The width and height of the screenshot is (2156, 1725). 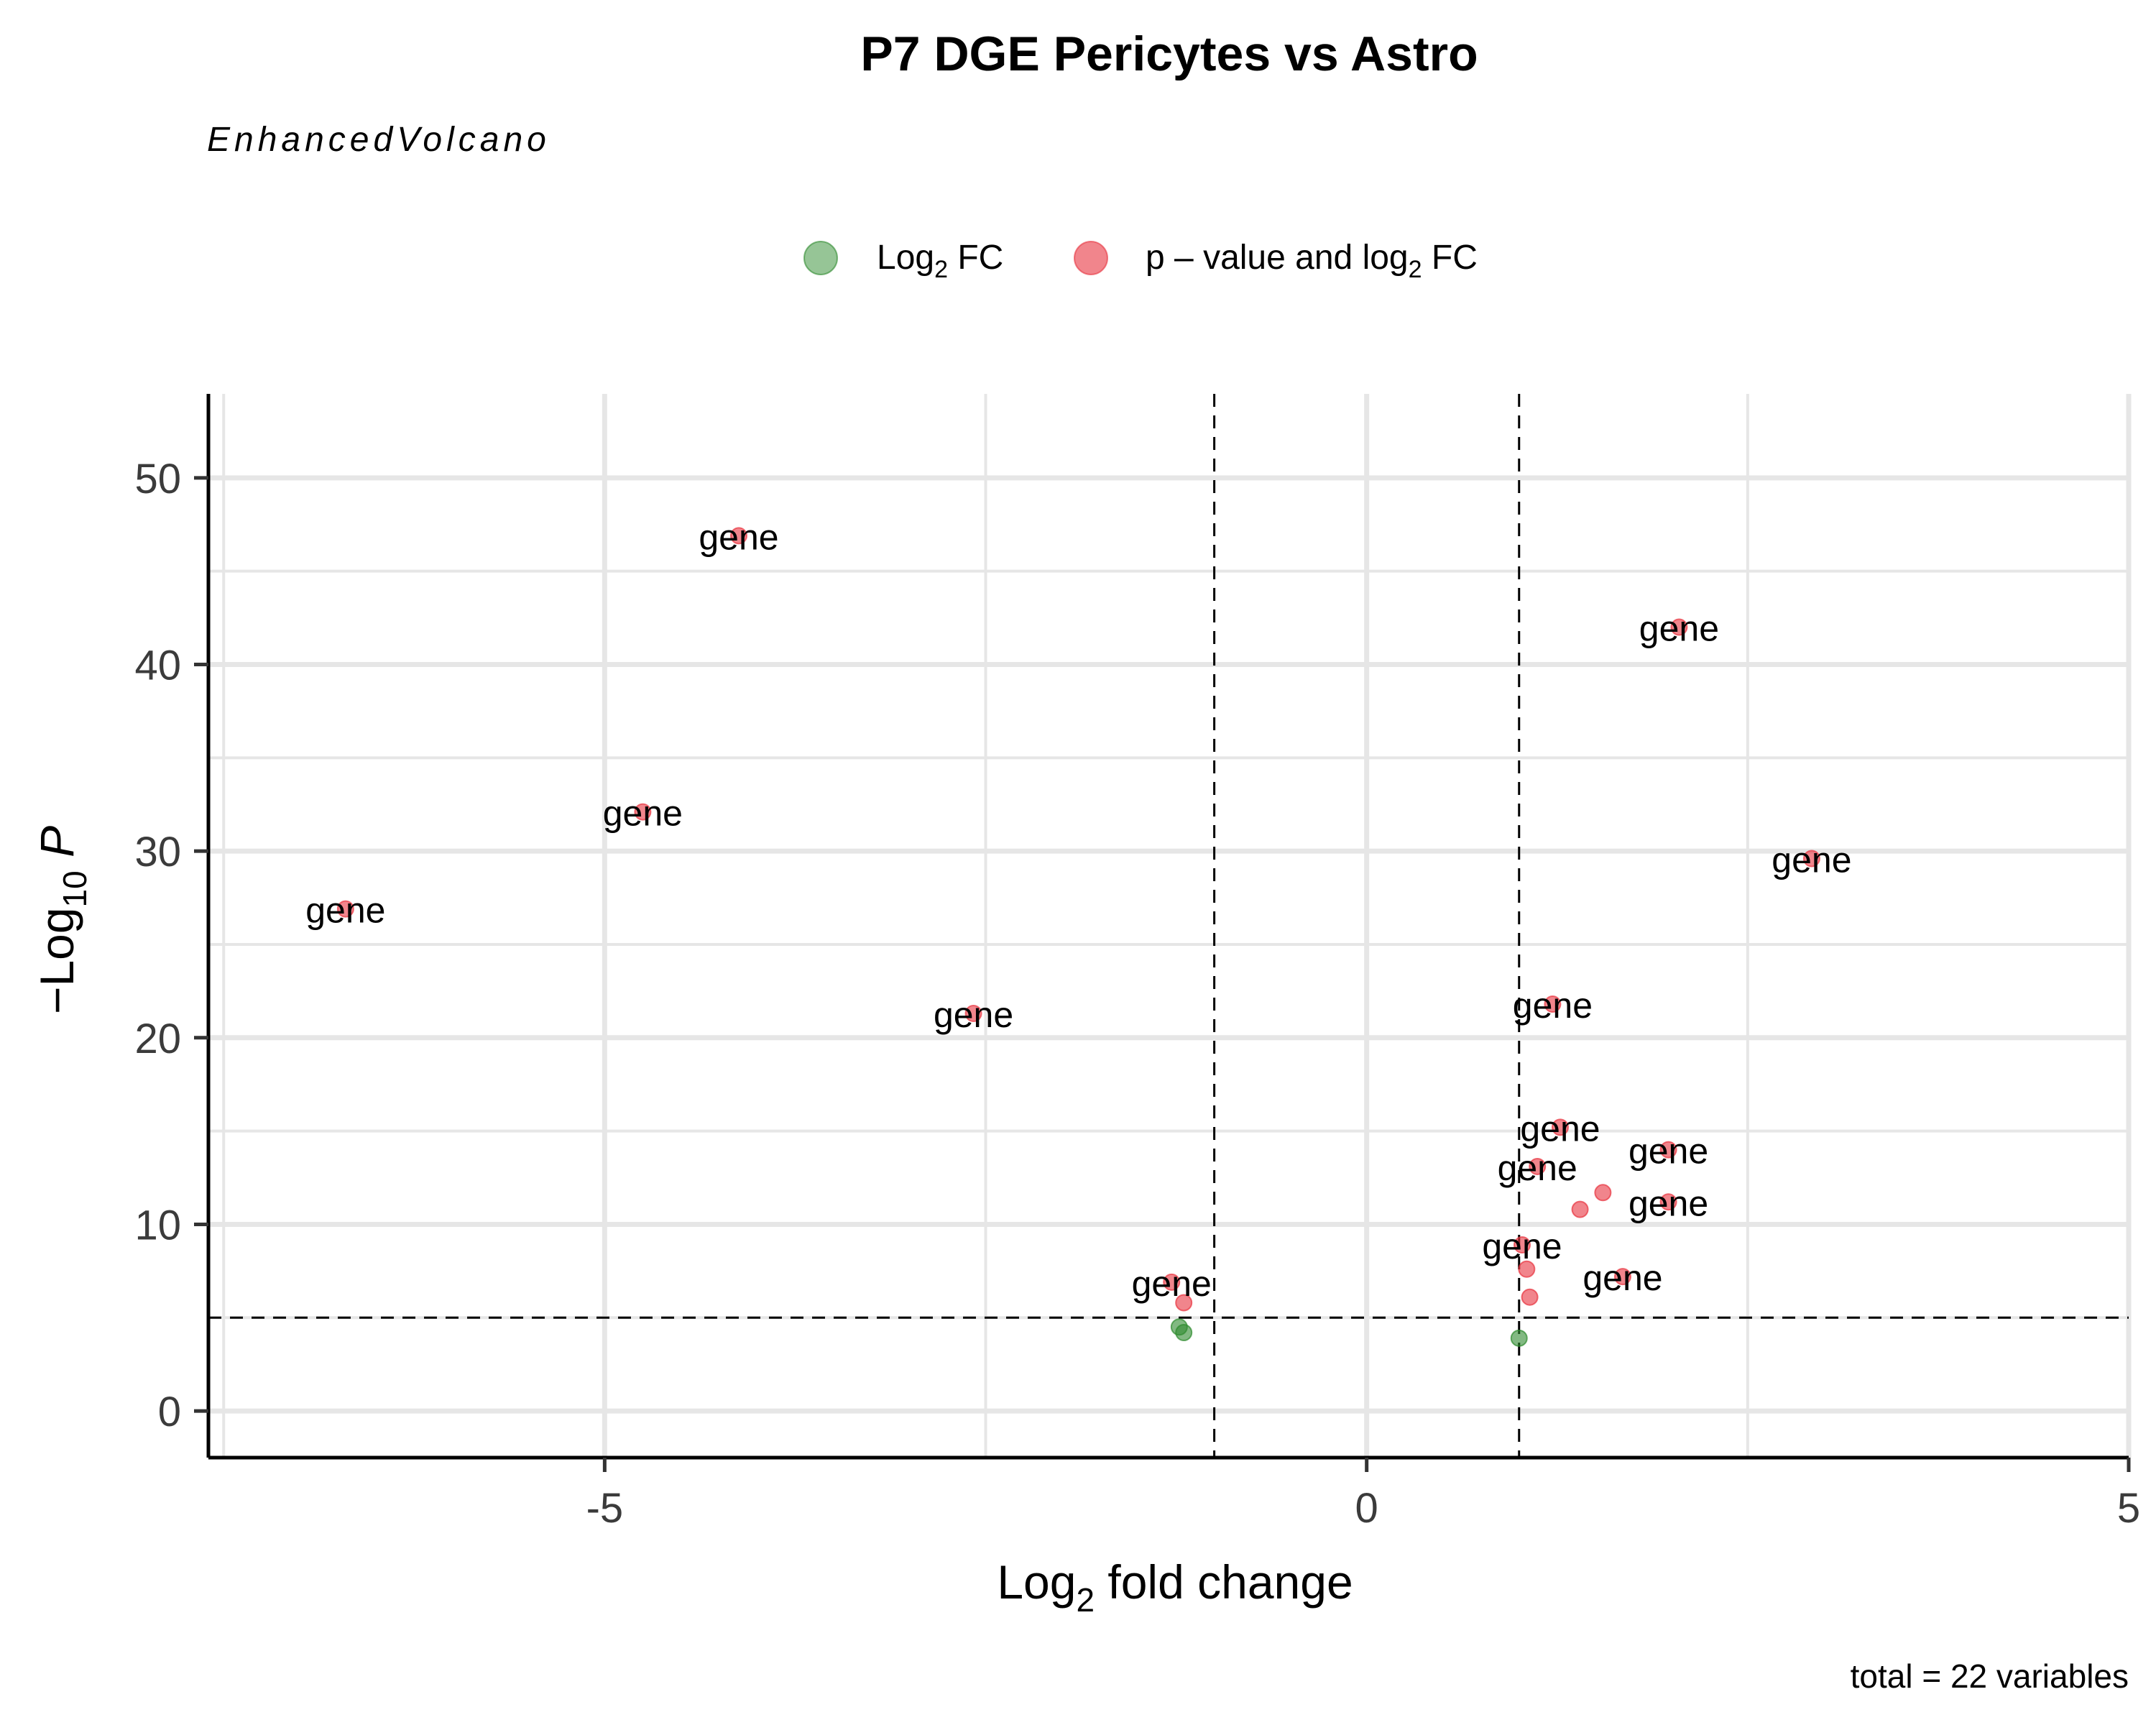 I want to click on y-tick-label: 0, so click(x=169, y=1412).